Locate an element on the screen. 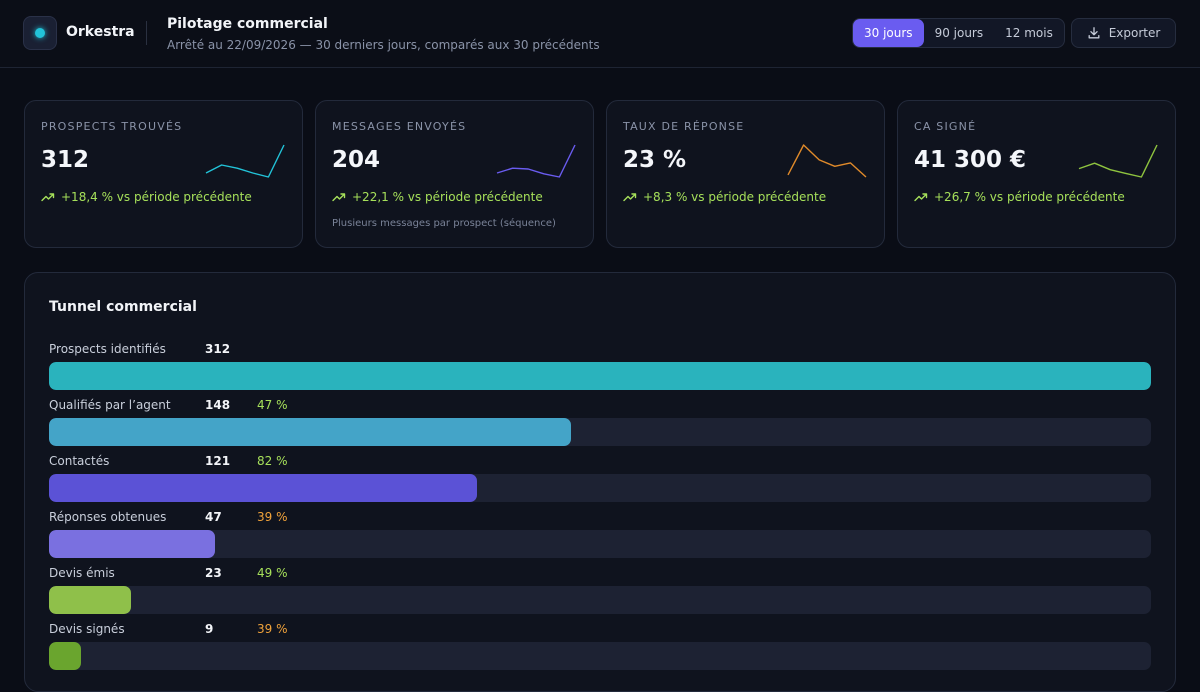 Image resolution: width=1200 pixels, height=692 pixels. kpi-trend-text: +22,1 % vs période précédente is located at coordinates (447, 197).